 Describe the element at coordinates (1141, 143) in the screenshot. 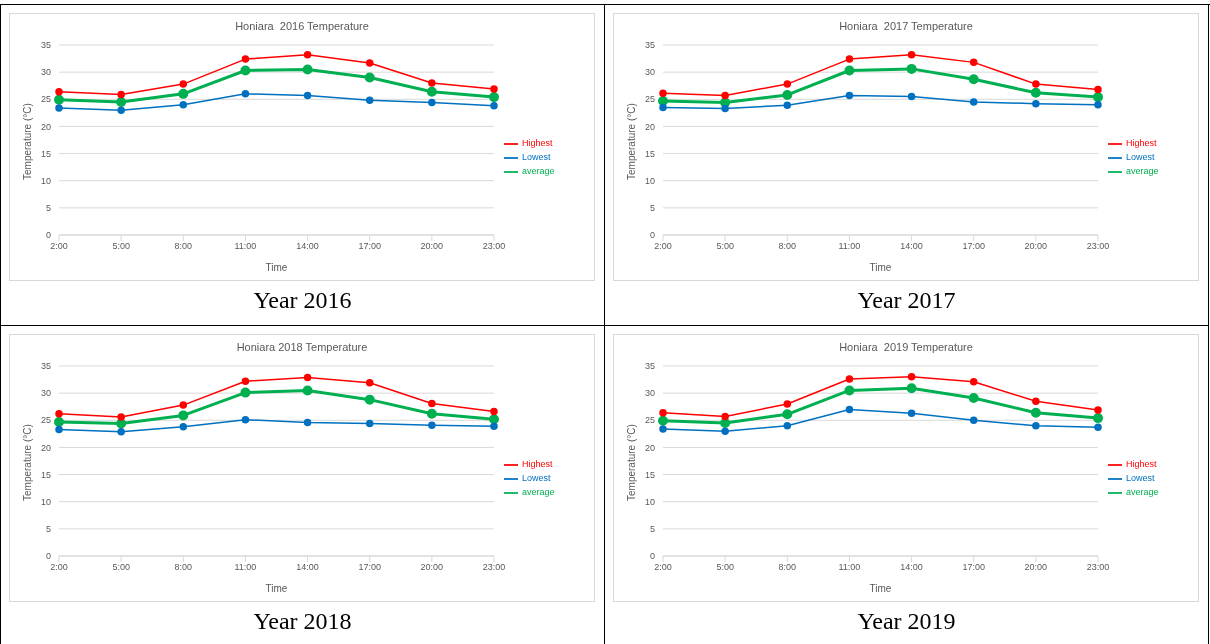

I see `legend-label: Highest` at that location.